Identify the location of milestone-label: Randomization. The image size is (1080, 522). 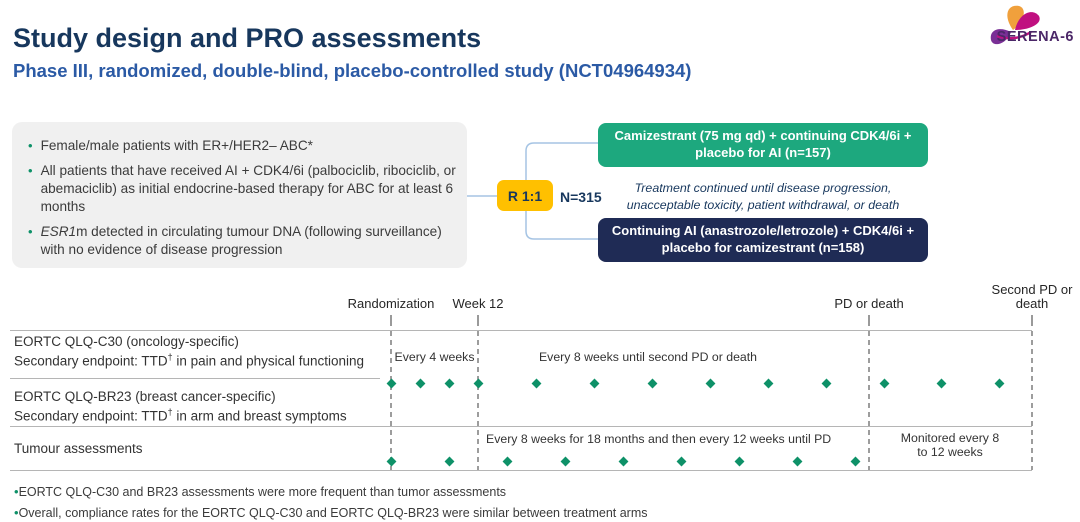
(391, 304).